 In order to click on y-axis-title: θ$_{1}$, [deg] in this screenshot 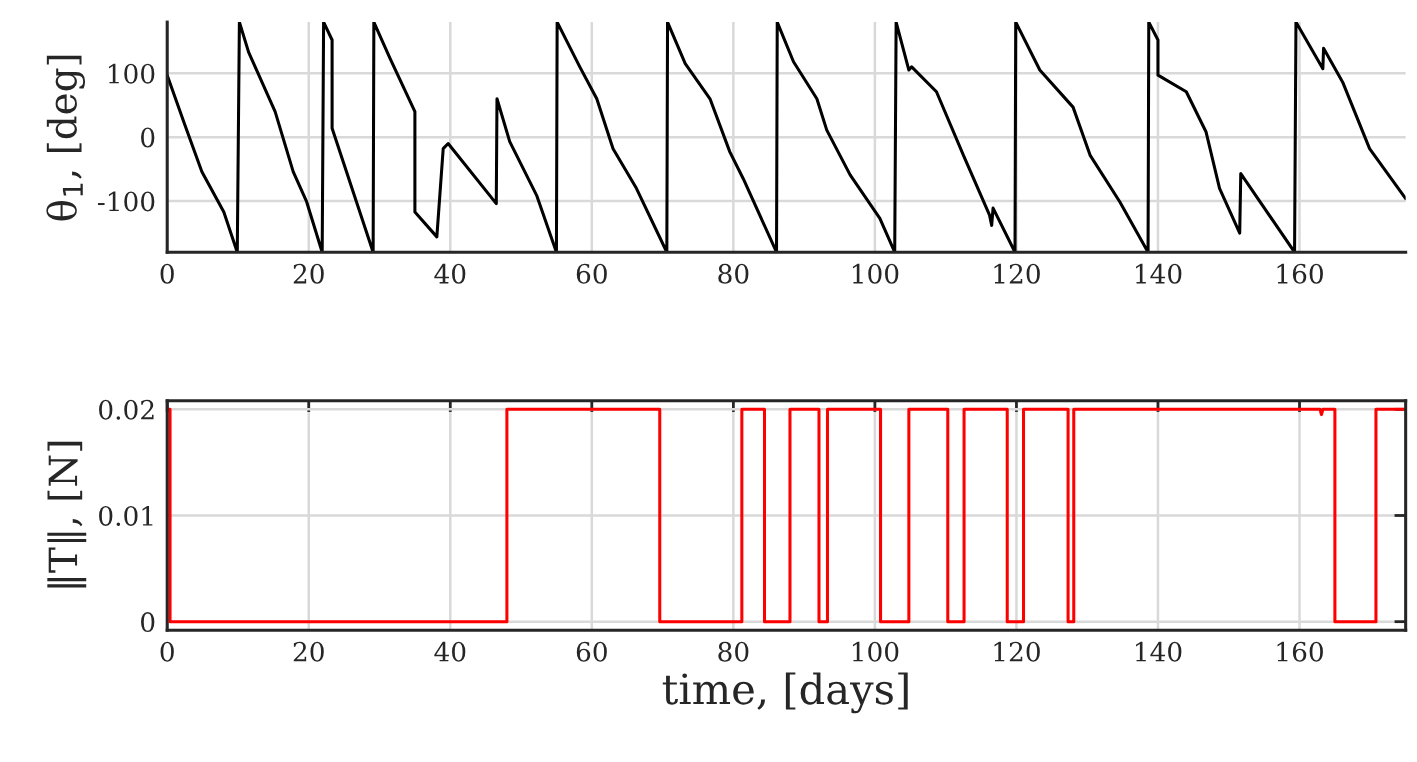, I will do `click(66, 138)`.